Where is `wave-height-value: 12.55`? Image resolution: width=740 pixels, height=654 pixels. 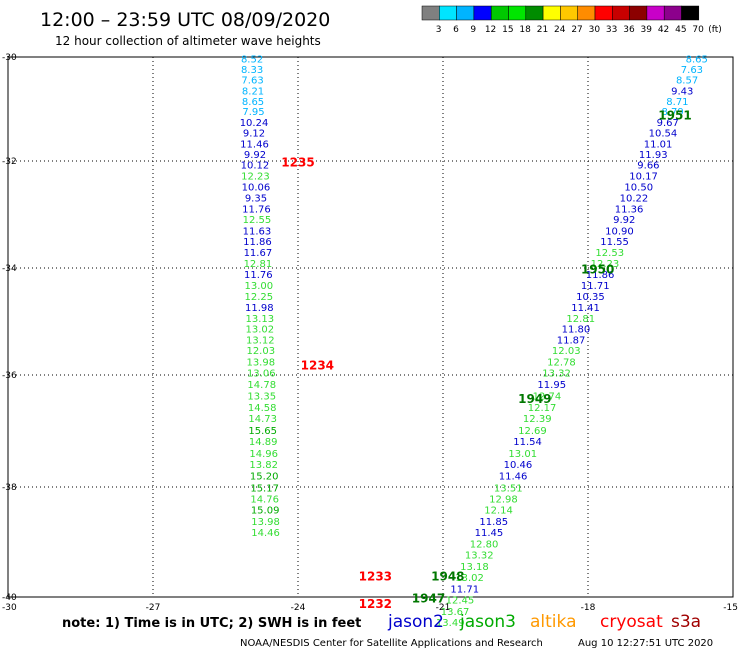
wave-height-value: 12.55 is located at coordinates (257, 220).